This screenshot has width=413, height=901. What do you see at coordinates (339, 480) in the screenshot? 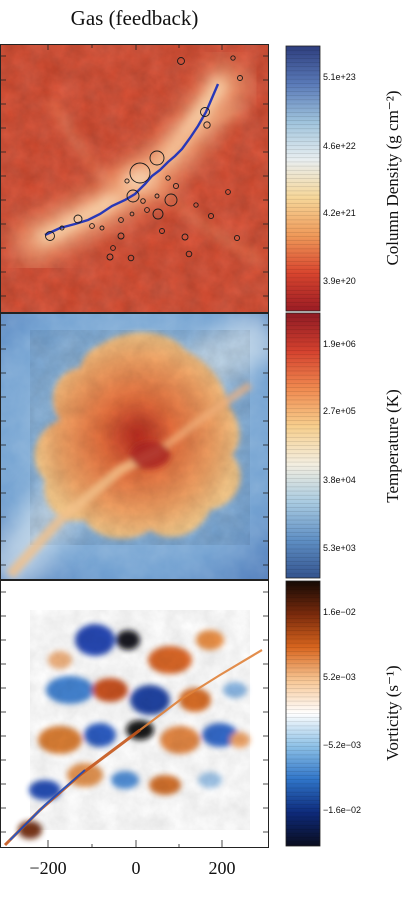
I see `colorbar-tick-label: 3.8e+04` at bounding box center [339, 480].